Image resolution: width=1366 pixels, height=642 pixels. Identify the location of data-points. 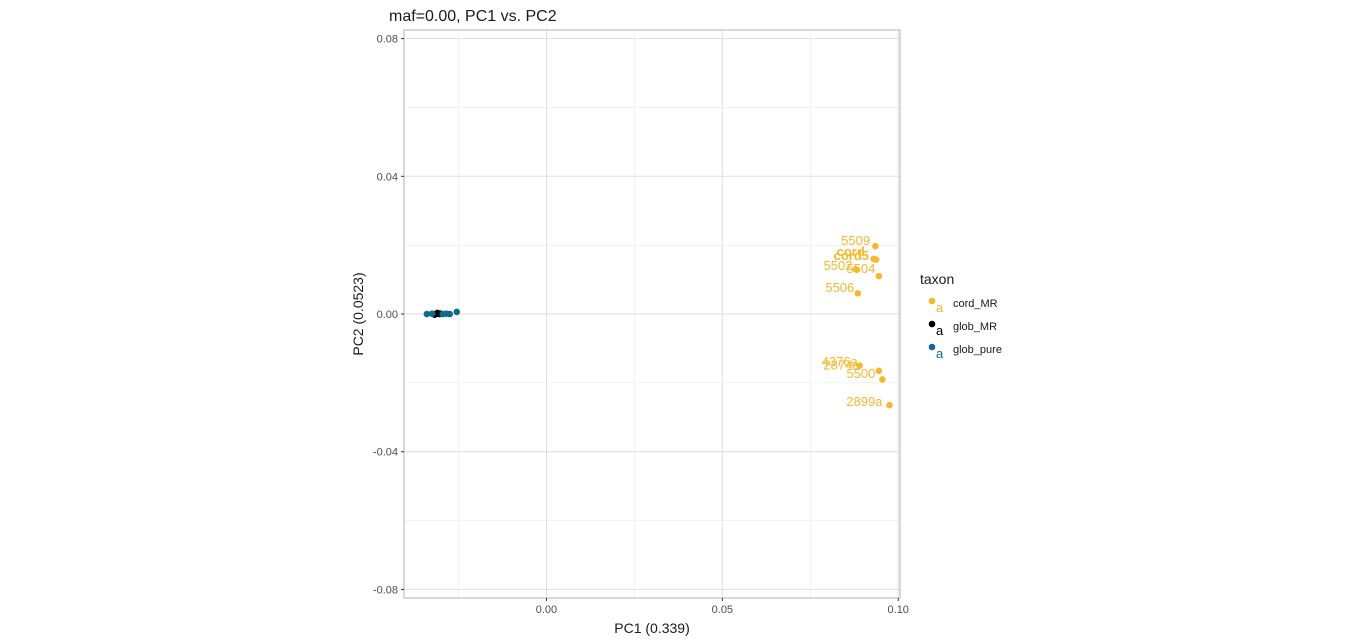
(658, 325).